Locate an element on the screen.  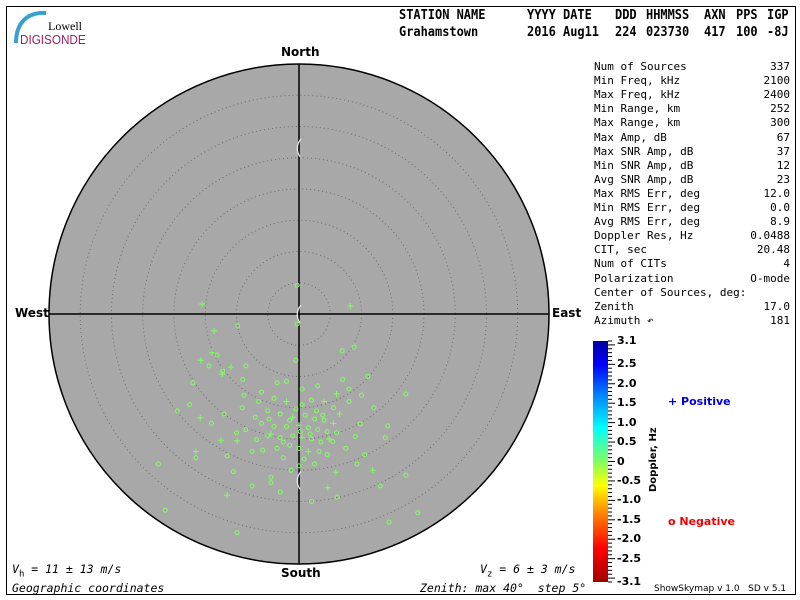
legend-negative-label: Negative is located at coordinates (707, 521).